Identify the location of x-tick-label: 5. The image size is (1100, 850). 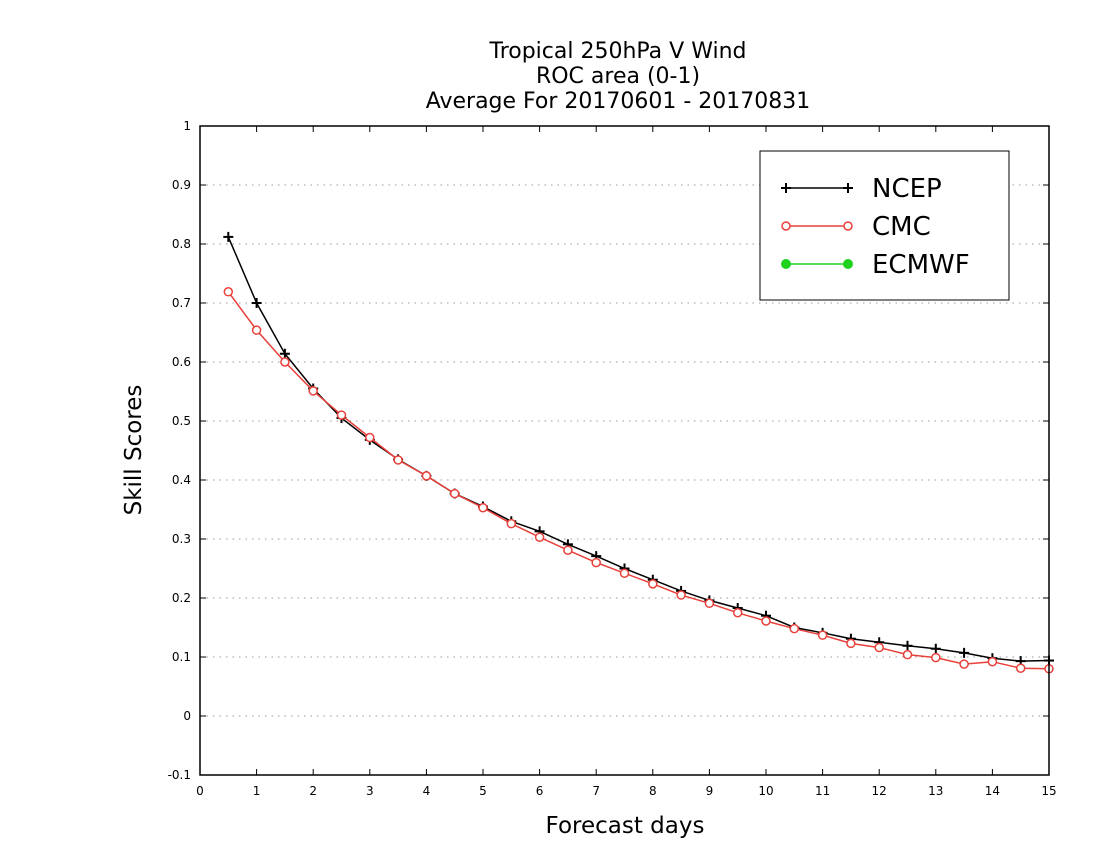
(483, 791).